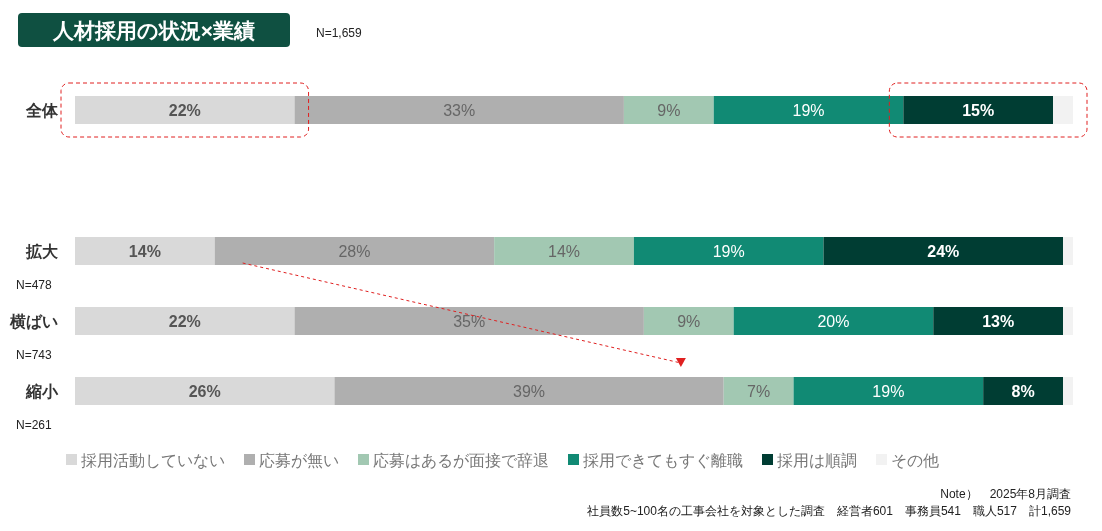 The image size is (1102, 531). Describe the element at coordinates (34, 355) in the screenshot. I see `text: N=743` at that location.